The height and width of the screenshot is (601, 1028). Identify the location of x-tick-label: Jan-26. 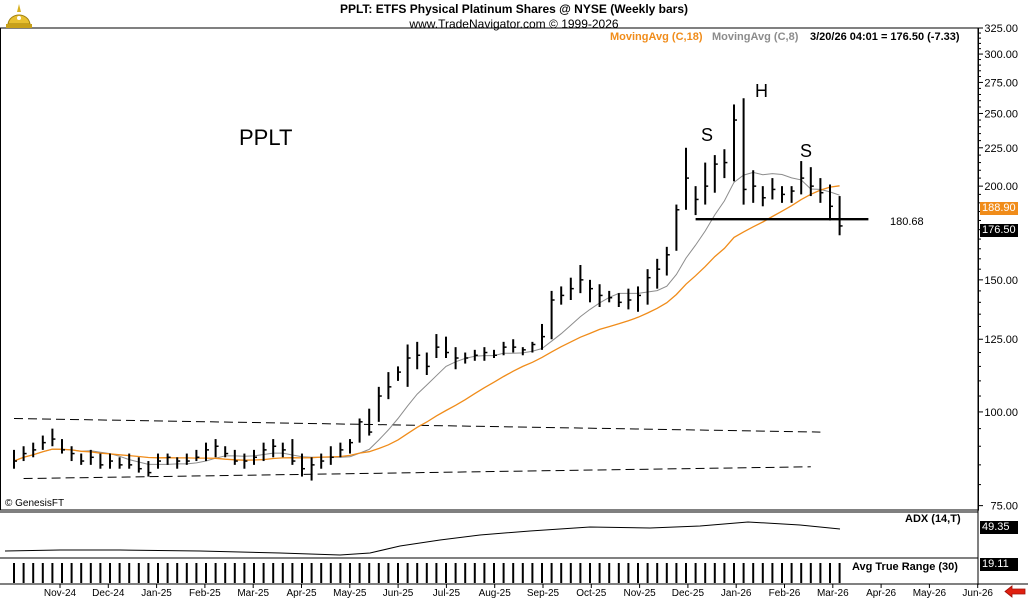
(736, 593).